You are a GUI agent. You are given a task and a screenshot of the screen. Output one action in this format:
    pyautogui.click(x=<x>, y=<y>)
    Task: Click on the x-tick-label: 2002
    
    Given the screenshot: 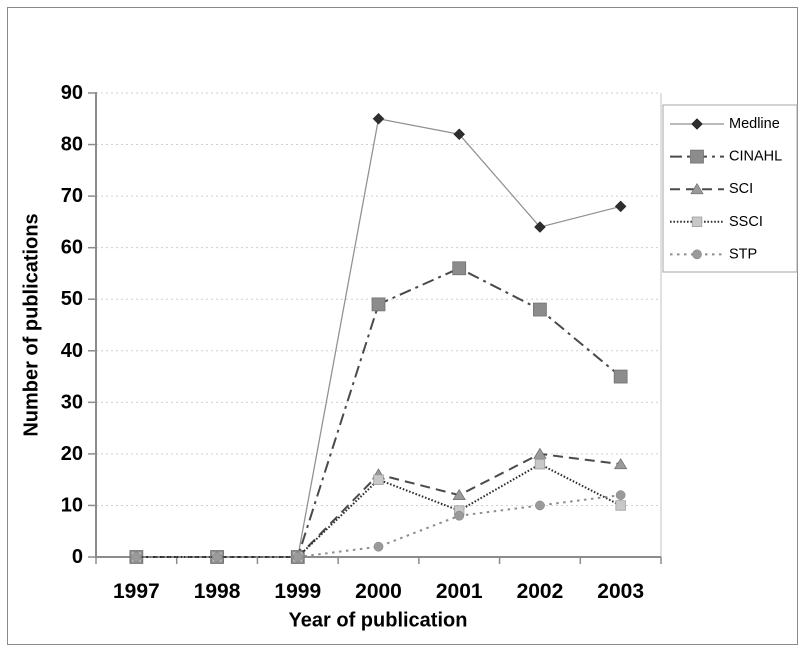 What is the action you would take?
    pyautogui.click(x=540, y=591)
    